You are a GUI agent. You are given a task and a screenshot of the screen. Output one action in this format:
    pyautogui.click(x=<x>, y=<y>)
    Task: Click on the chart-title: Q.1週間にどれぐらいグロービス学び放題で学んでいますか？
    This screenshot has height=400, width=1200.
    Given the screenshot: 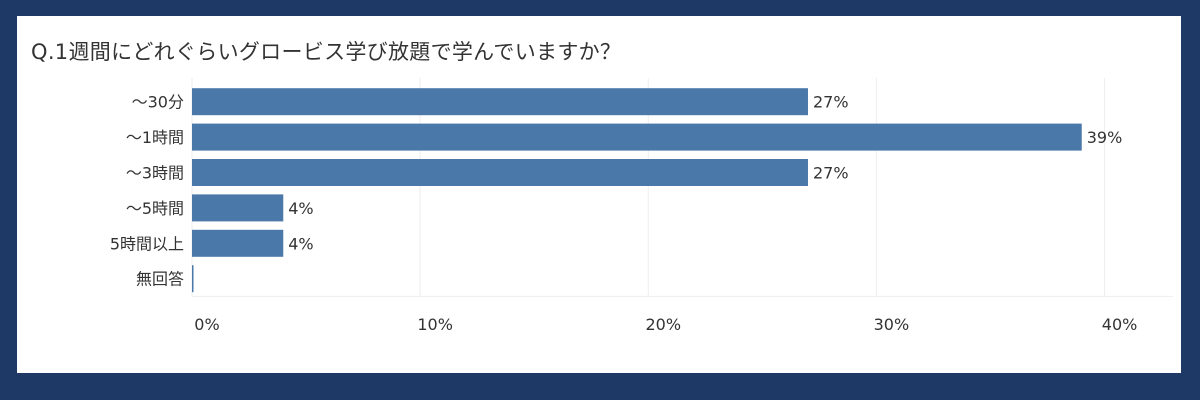 What is the action you would take?
    pyautogui.click(x=326, y=52)
    